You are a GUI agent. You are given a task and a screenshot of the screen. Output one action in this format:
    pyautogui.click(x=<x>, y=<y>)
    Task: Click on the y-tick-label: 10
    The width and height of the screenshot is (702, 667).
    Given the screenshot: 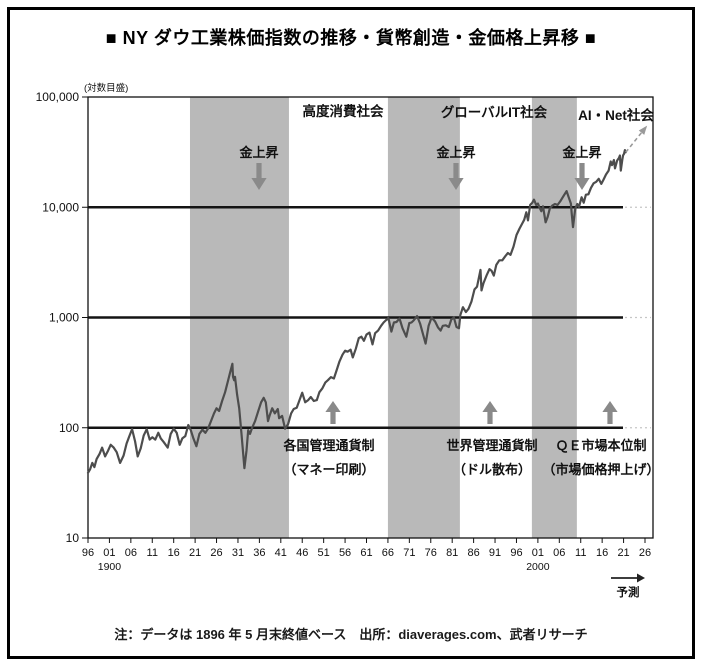 What is the action you would take?
    pyautogui.click(x=73, y=538)
    